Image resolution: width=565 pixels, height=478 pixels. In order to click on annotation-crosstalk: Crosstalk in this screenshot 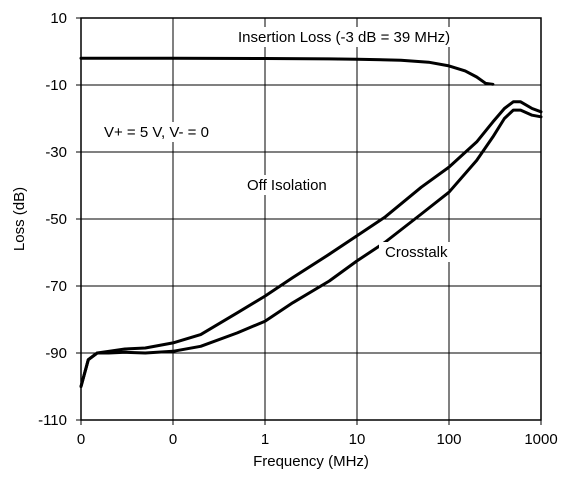, I will do `click(416, 252)`.